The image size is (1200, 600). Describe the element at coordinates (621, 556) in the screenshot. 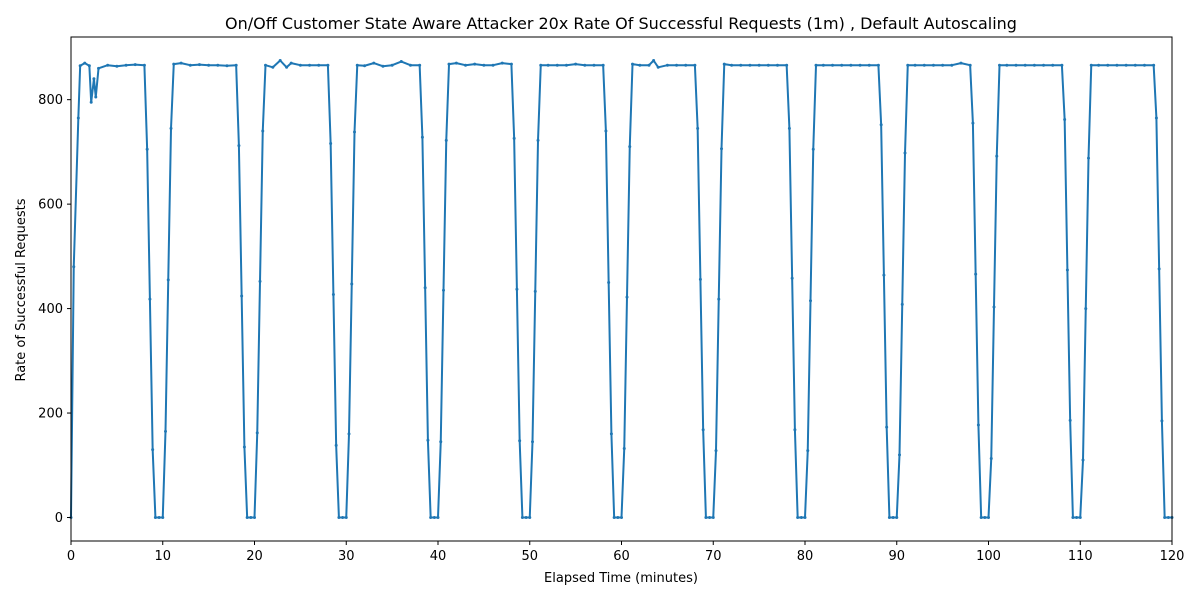

I see `x-tick-label: 60` at that location.